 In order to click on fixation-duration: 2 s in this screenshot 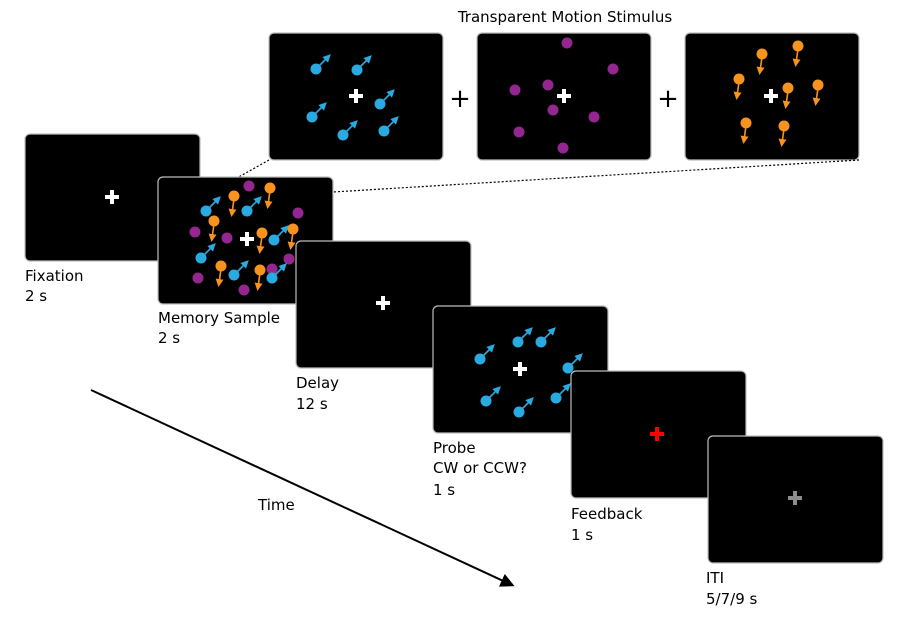, I will do `click(36, 296)`.